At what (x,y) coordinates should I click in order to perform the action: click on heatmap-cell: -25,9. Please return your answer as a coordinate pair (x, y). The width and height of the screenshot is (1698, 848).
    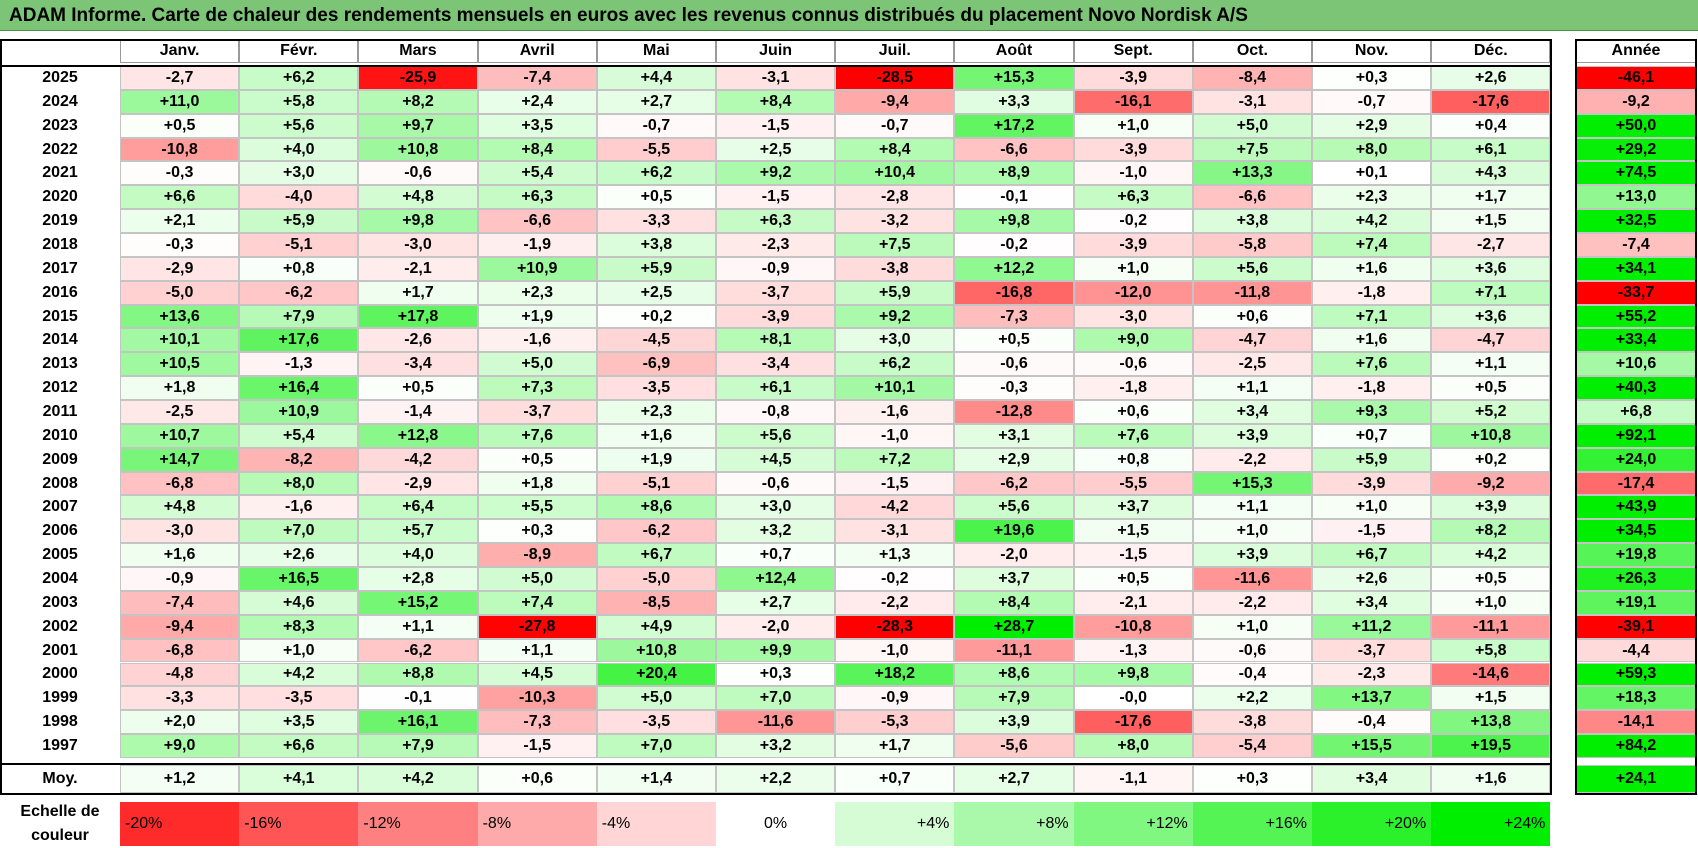
    Looking at the image, I should click on (418, 78).